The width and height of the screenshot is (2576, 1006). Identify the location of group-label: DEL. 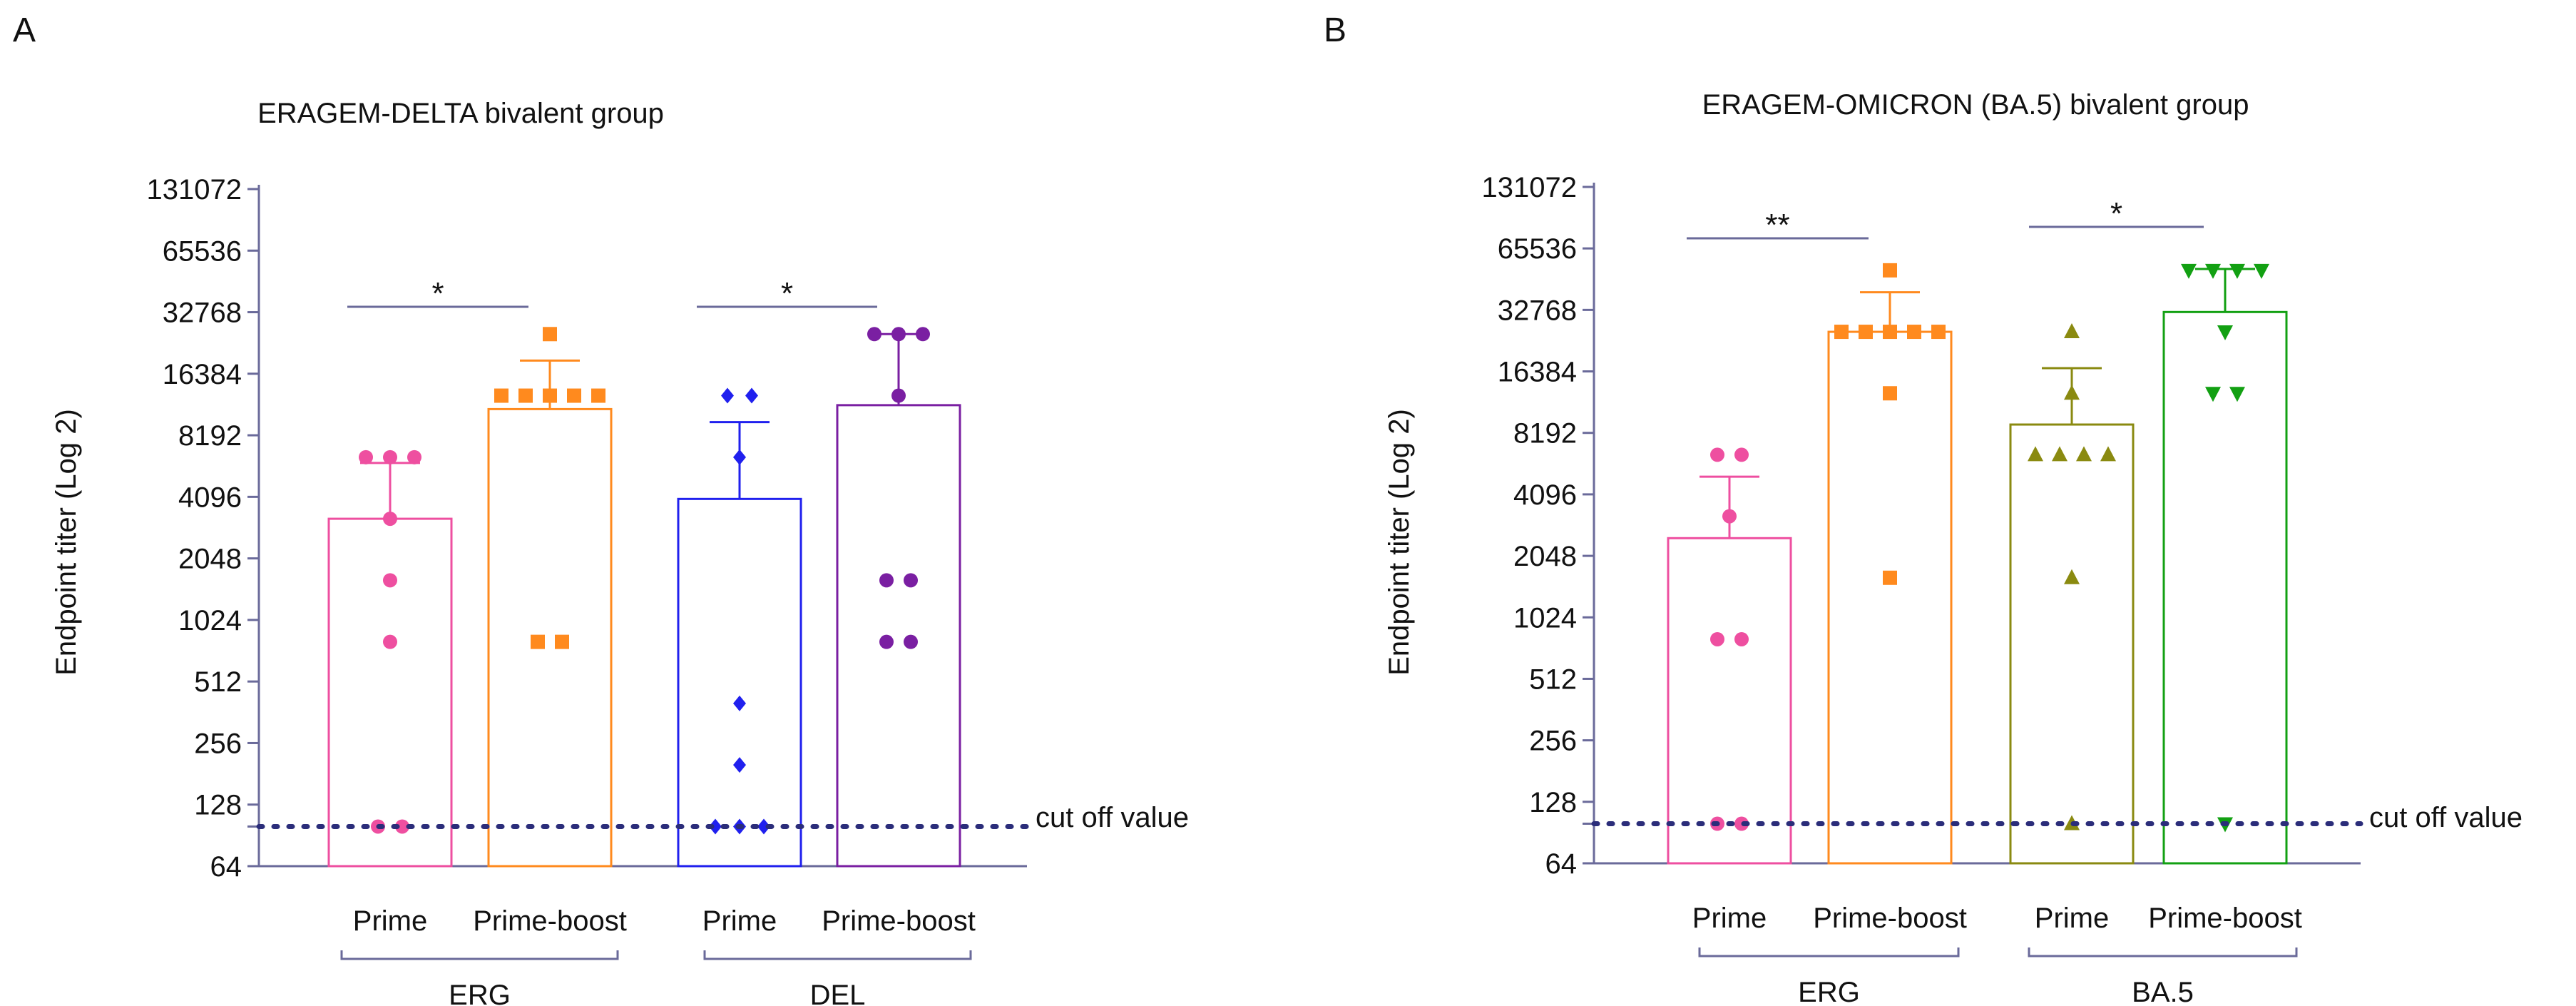
(838, 993).